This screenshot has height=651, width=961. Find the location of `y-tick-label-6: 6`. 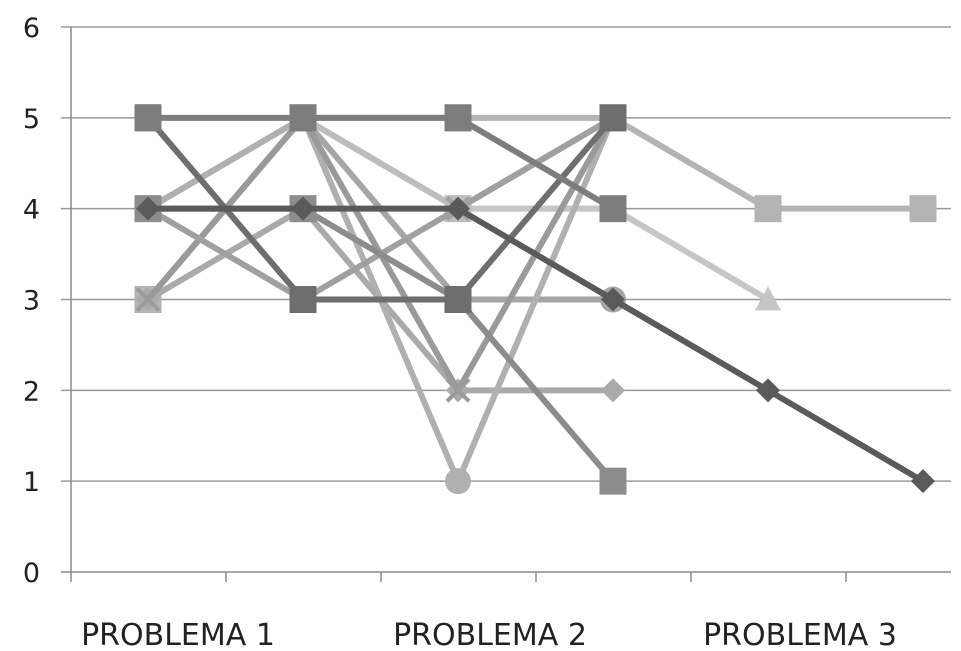

y-tick-label-6: 6 is located at coordinates (31, 28).